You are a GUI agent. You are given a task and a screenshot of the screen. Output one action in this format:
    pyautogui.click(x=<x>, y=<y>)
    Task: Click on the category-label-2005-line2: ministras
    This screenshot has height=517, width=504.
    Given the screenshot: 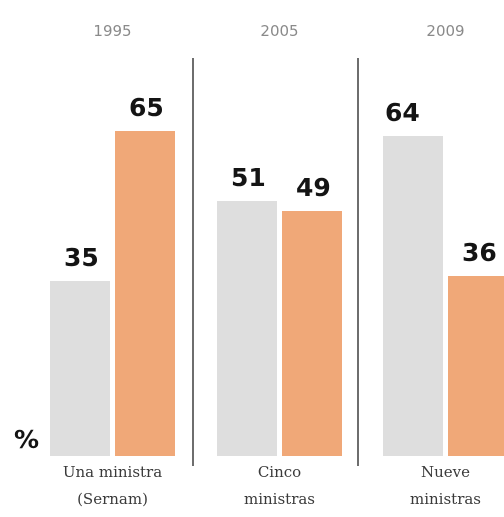 What is the action you would take?
    pyautogui.click(x=279, y=499)
    